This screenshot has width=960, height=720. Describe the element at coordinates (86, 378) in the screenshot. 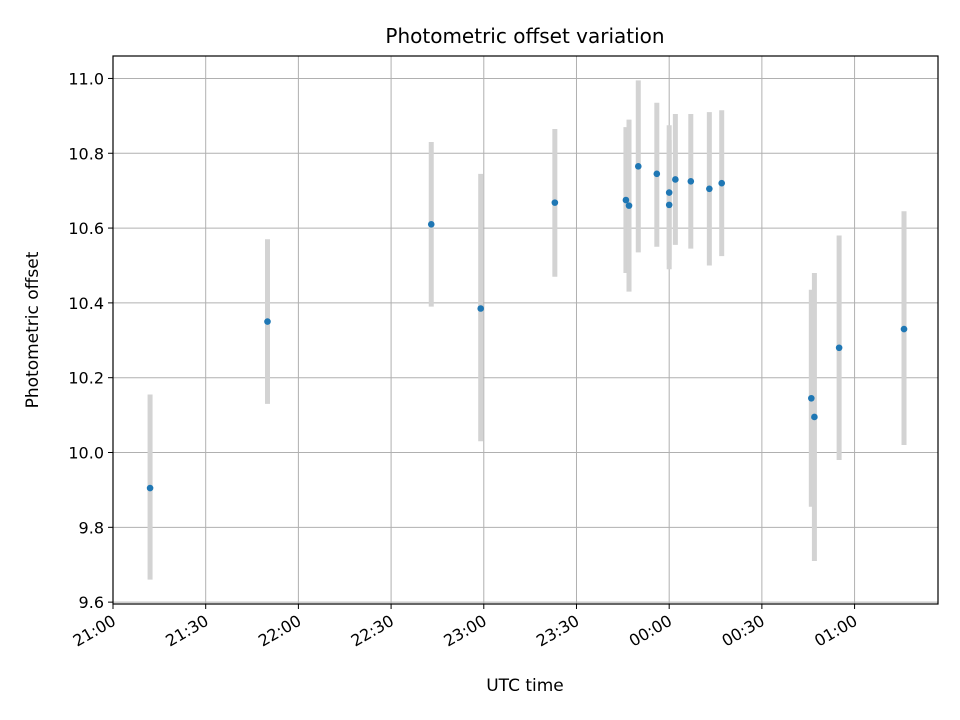

I see `y-tick-label: 10.2` at that location.